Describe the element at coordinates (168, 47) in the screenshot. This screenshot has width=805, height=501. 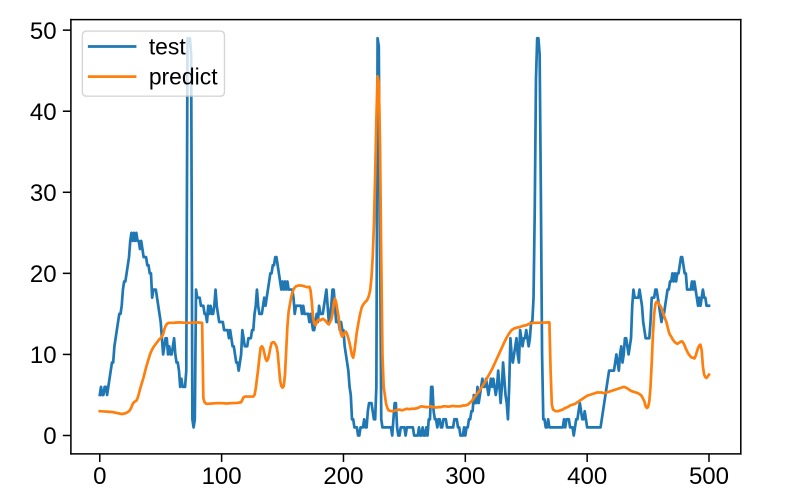
I see `svg-text: test` at that location.